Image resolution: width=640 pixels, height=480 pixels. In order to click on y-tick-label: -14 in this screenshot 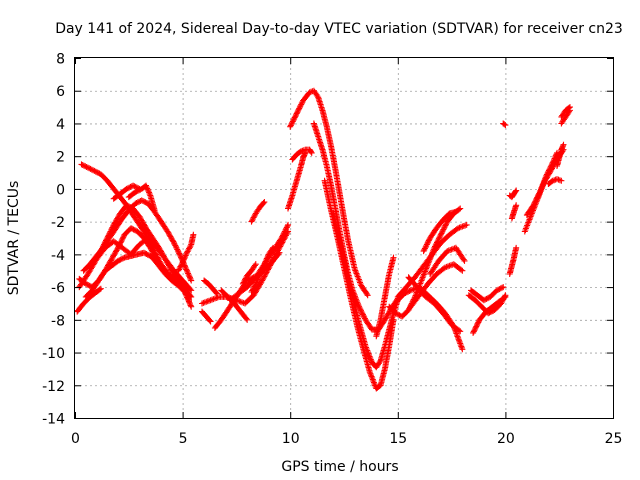, I will do `click(53, 420)`.